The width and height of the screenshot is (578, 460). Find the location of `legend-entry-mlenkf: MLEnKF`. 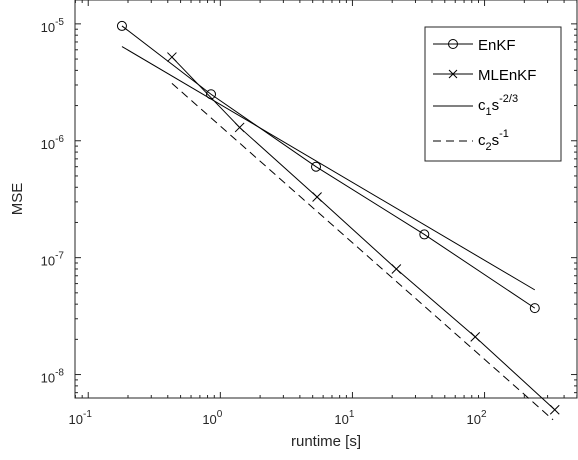

legend-entry-mlenkf: MLEnKF is located at coordinates (484, 75).